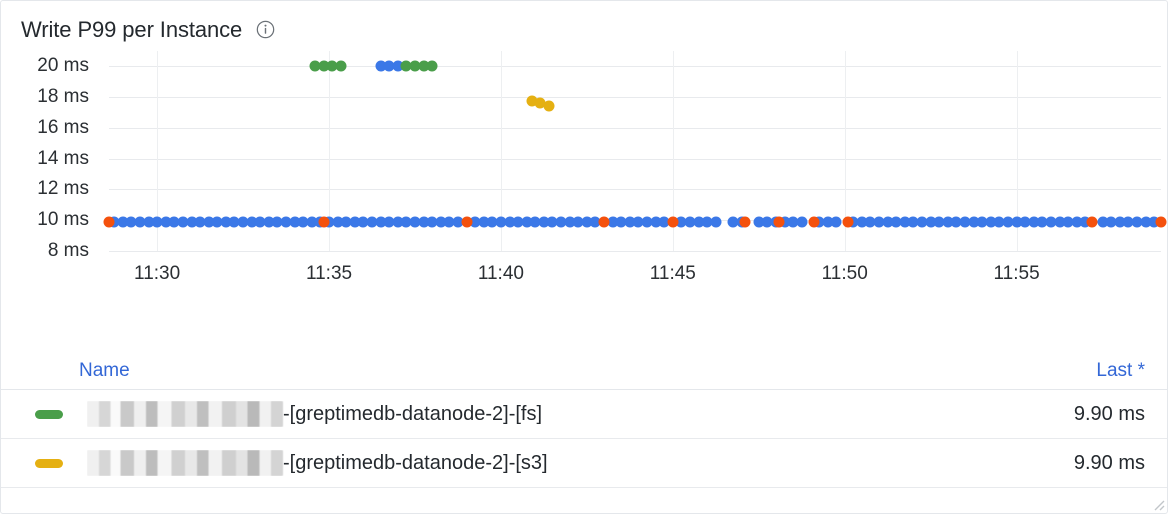 Image resolution: width=1168 pixels, height=514 pixels. I want to click on legend-row: -[greptimedb-datanode-2]-[s3] 9.90 ms, so click(584, 463).